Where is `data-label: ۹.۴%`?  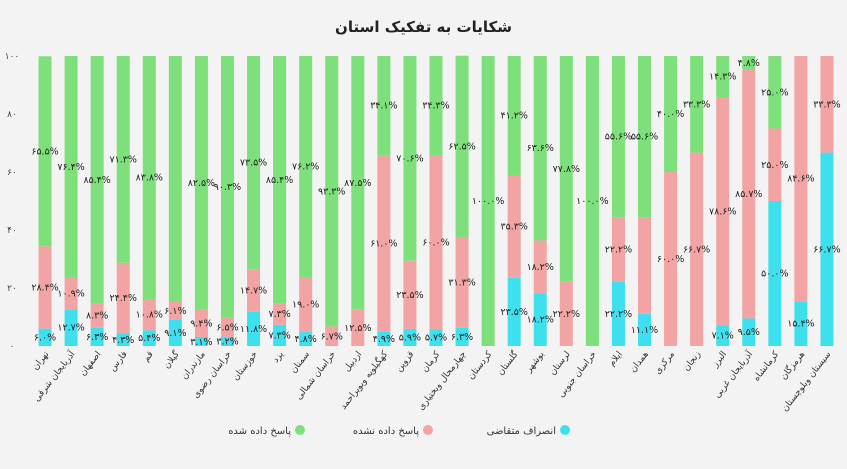
data-label: ۹.۴% is located at coordinates (201, 323).